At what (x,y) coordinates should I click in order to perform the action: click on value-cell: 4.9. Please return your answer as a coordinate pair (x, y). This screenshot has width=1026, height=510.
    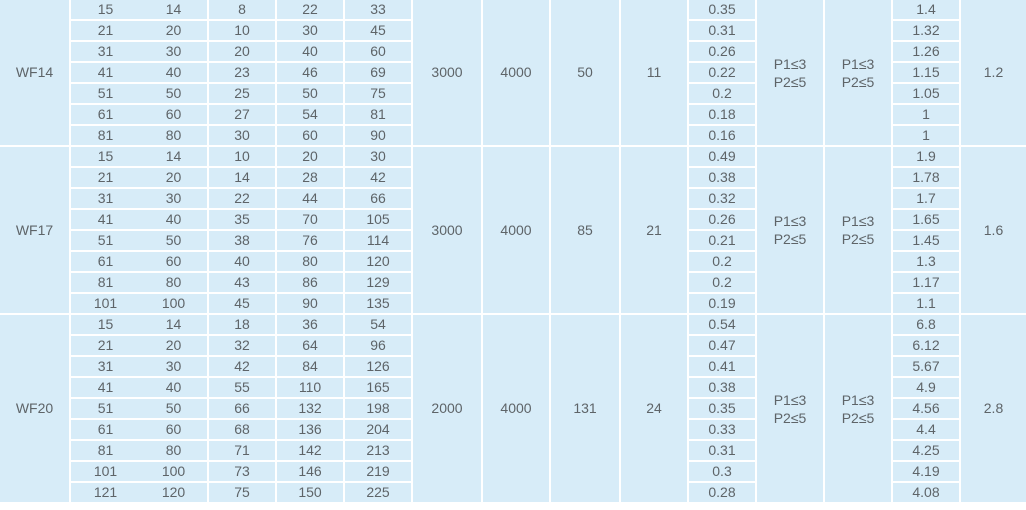
    Looking at the image, I should click on (925, 387).